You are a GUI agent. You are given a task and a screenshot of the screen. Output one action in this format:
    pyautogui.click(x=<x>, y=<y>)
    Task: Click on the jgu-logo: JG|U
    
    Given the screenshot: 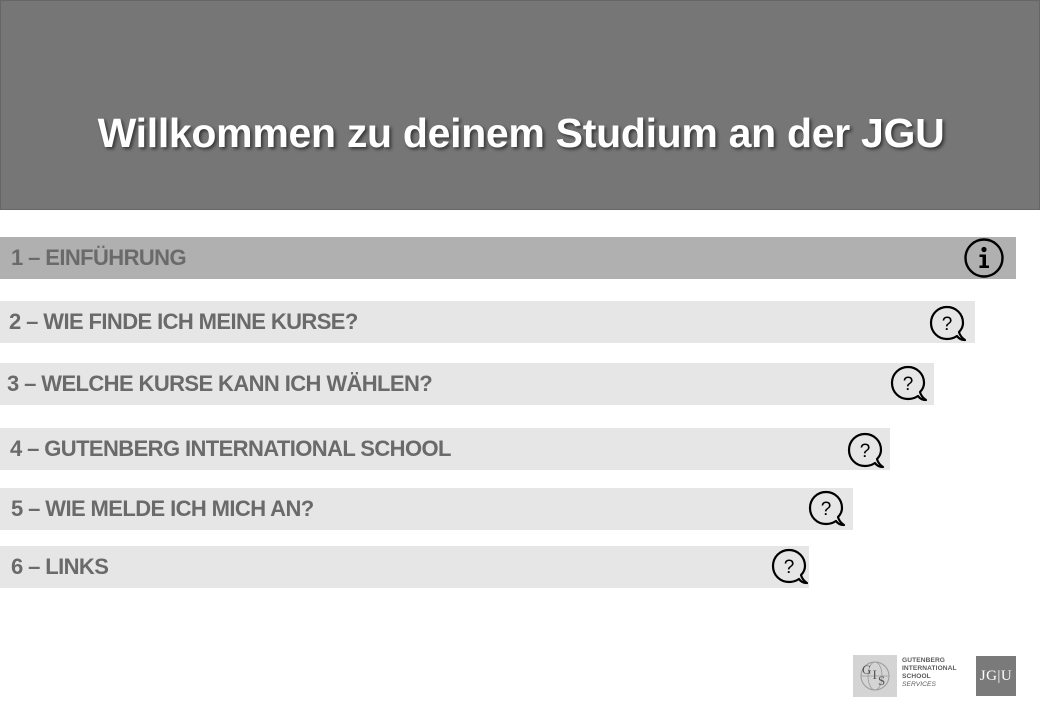 What is the action you would take?
    pyautogui.click(x=996, y=676)
    